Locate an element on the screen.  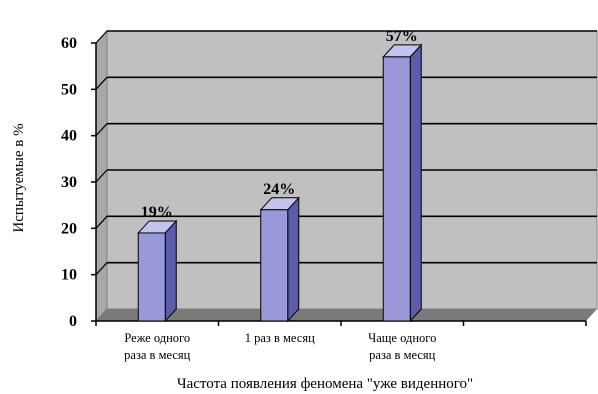
data-label: 24% is located at coordinates (279, 189).